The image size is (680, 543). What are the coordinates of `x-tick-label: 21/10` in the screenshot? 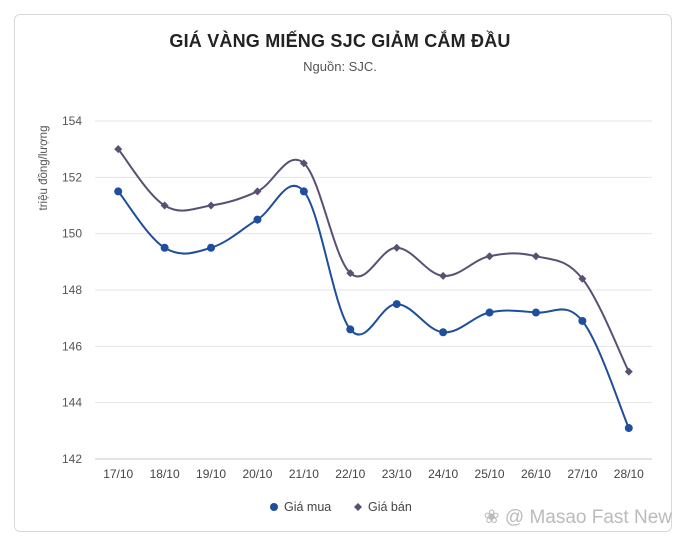 It's located at (304, 474).